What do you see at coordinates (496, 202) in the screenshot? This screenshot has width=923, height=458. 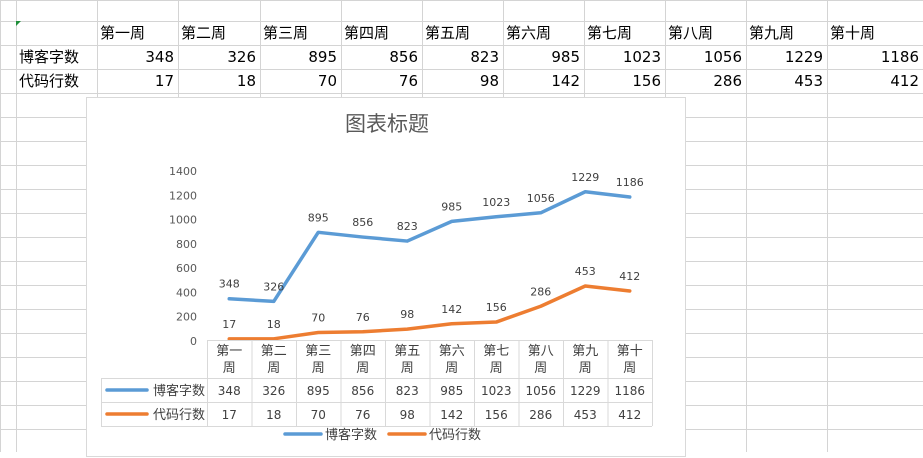 I see `data-label: 1023` at bounding box center [496, 202].